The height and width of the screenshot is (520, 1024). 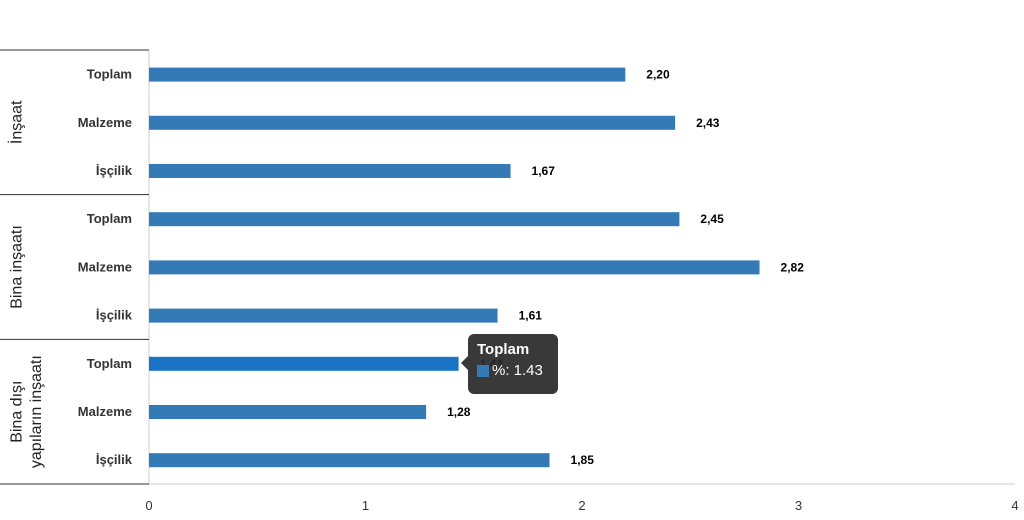 I want to click on group-label: Bina dışı yapıların inşaatı, so click(x=27, y=411).